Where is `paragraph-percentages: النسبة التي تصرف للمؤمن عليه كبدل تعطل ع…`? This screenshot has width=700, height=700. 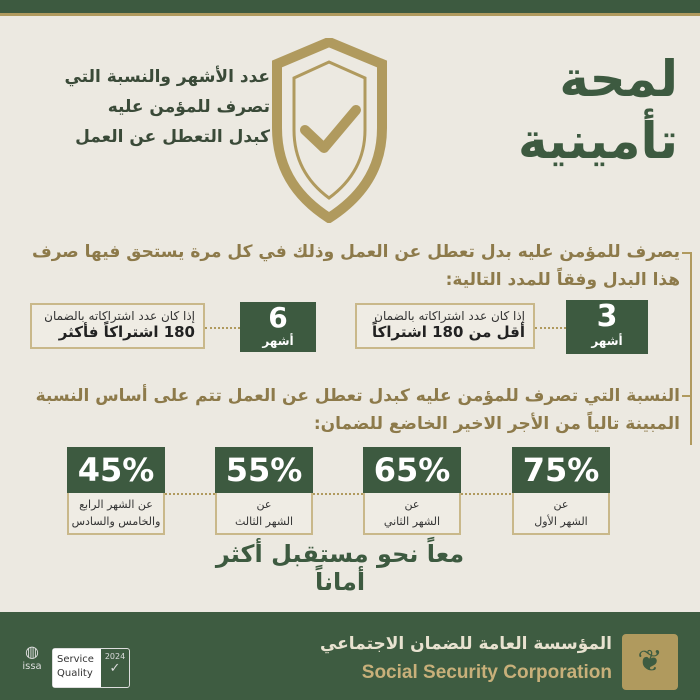
paragraph-percentages: النسبة التي تصرف للمؤمن عليه كبدل تعطل ع… is located at coordinates (357, 410).